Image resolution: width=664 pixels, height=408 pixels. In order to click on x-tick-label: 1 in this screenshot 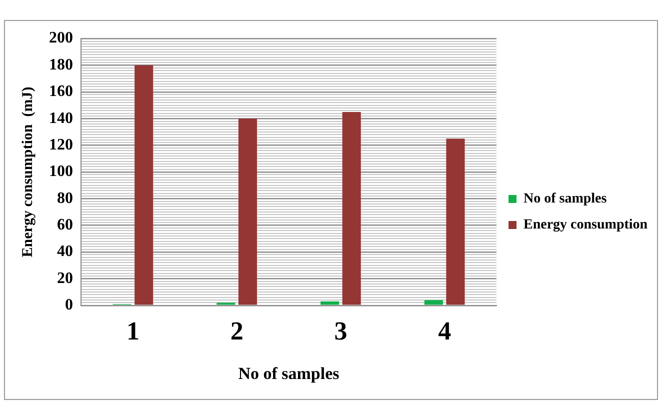, I will do `click(133, 331)`.